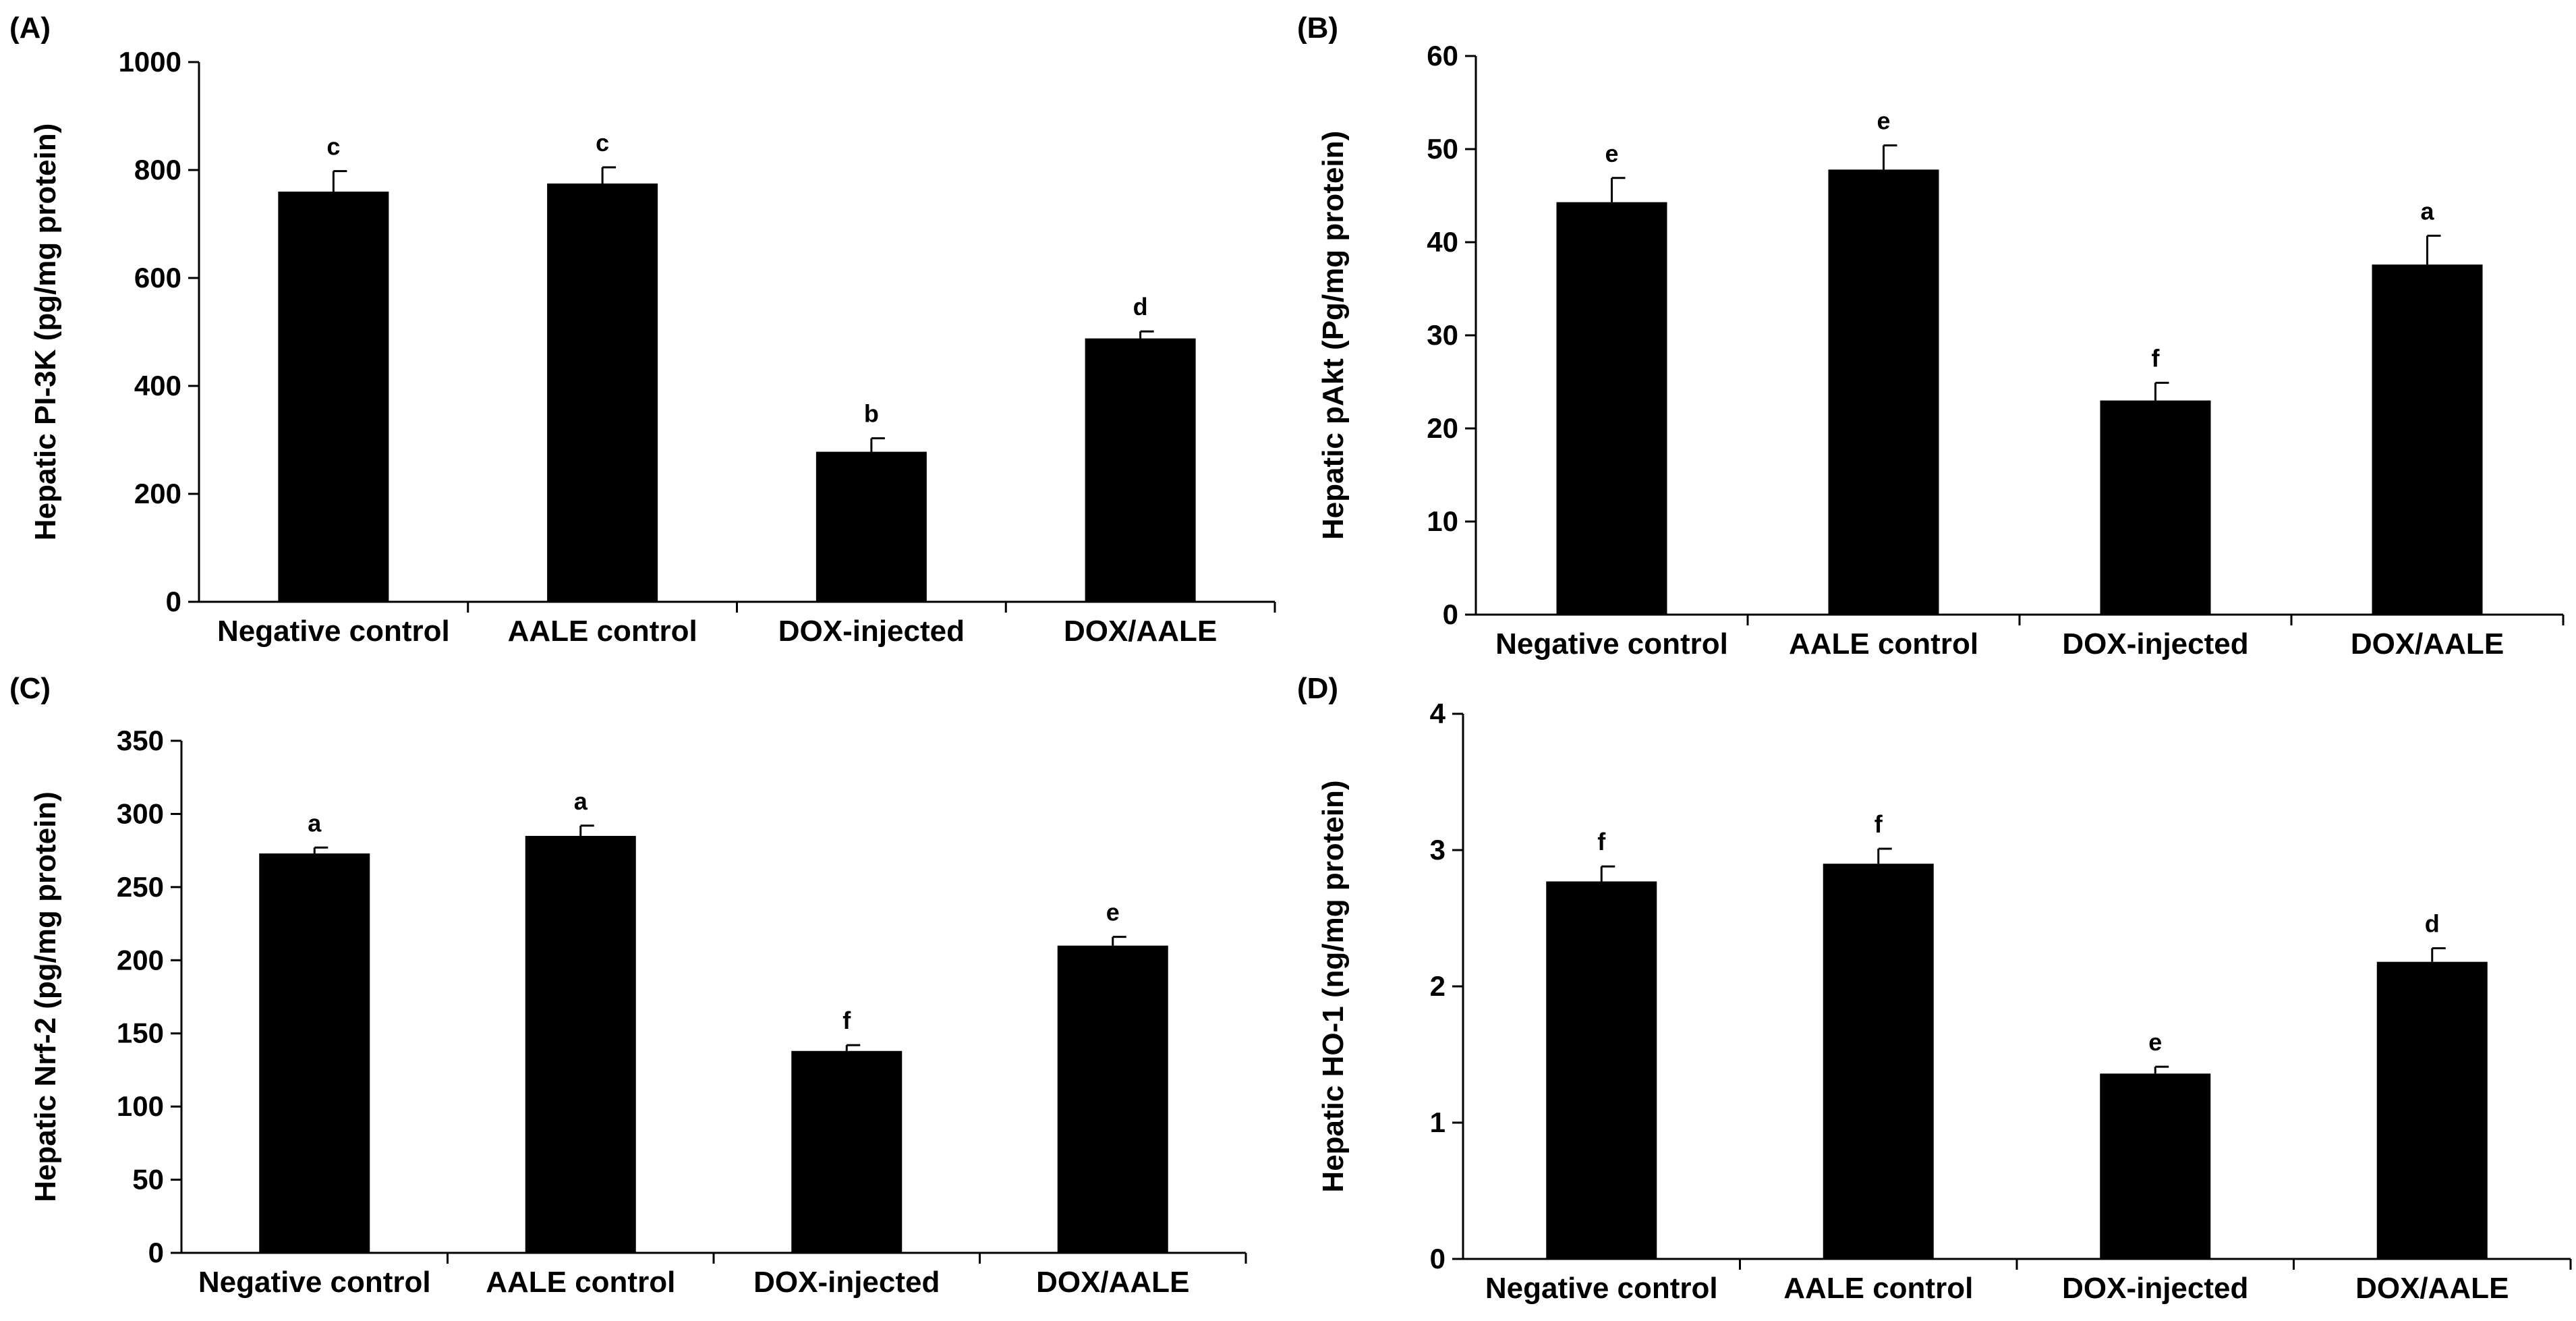  Describe the element at coordinates (580, 1283) in the screenshot. I see `x-category-label-c-2: AALE control` at that location.